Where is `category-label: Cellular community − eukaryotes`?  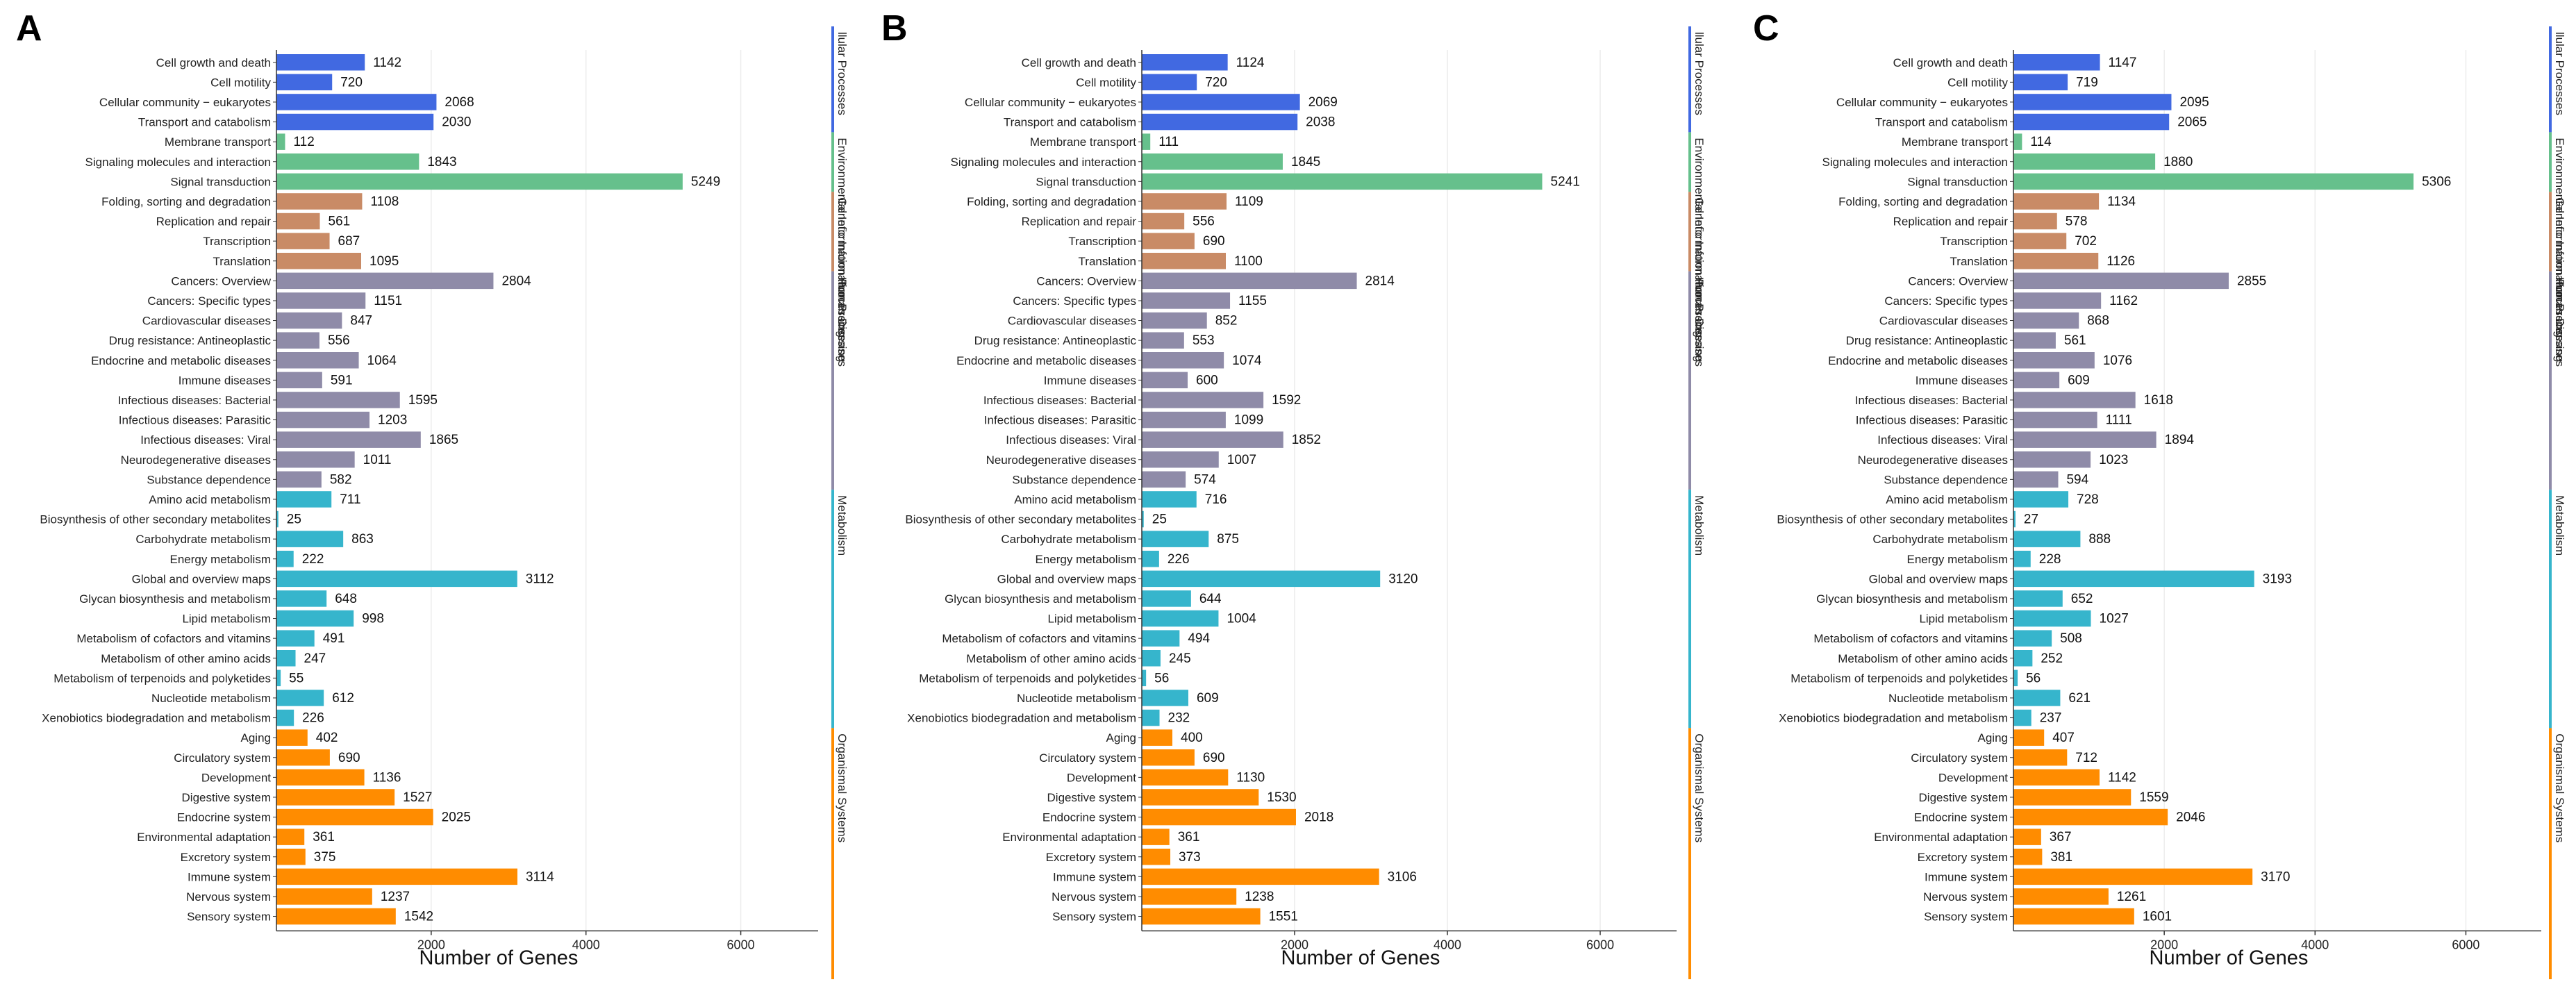
category-label: Cellular community − eukaryotes is located at coordinates (1050, 103).